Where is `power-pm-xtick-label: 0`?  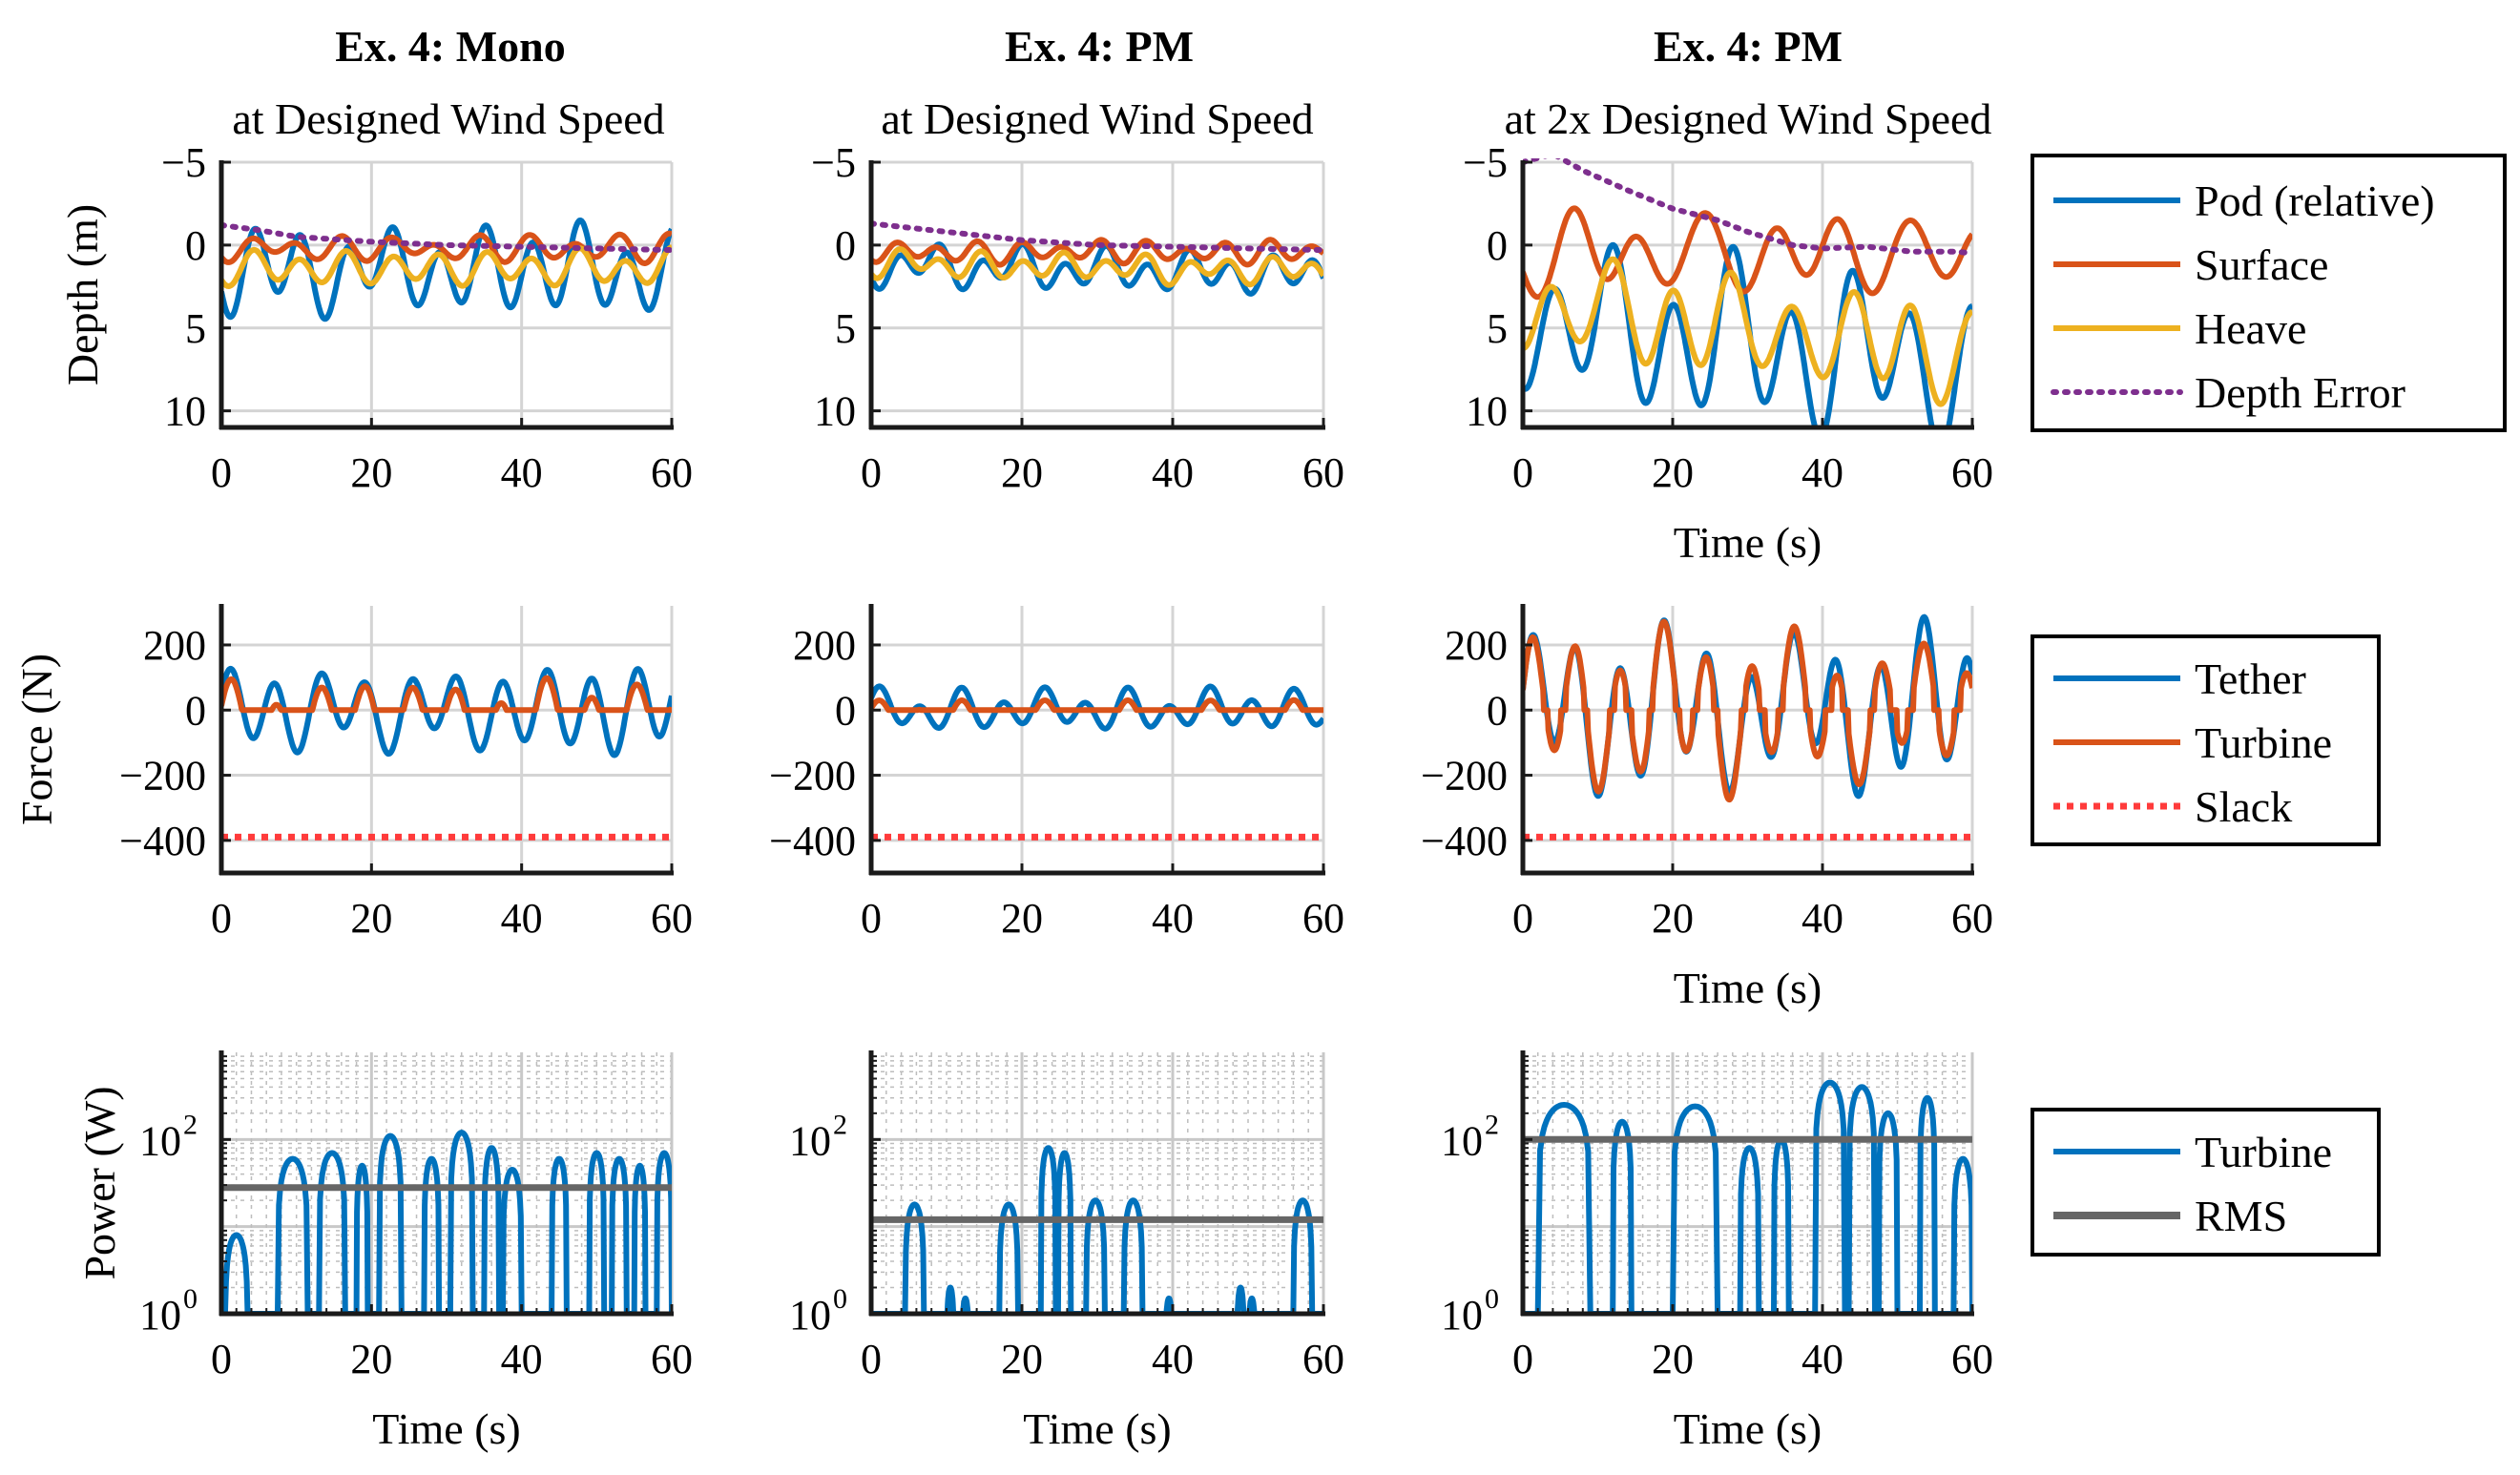 power-pm-xtick-label: 0 is located at coordinates (872, 1359).